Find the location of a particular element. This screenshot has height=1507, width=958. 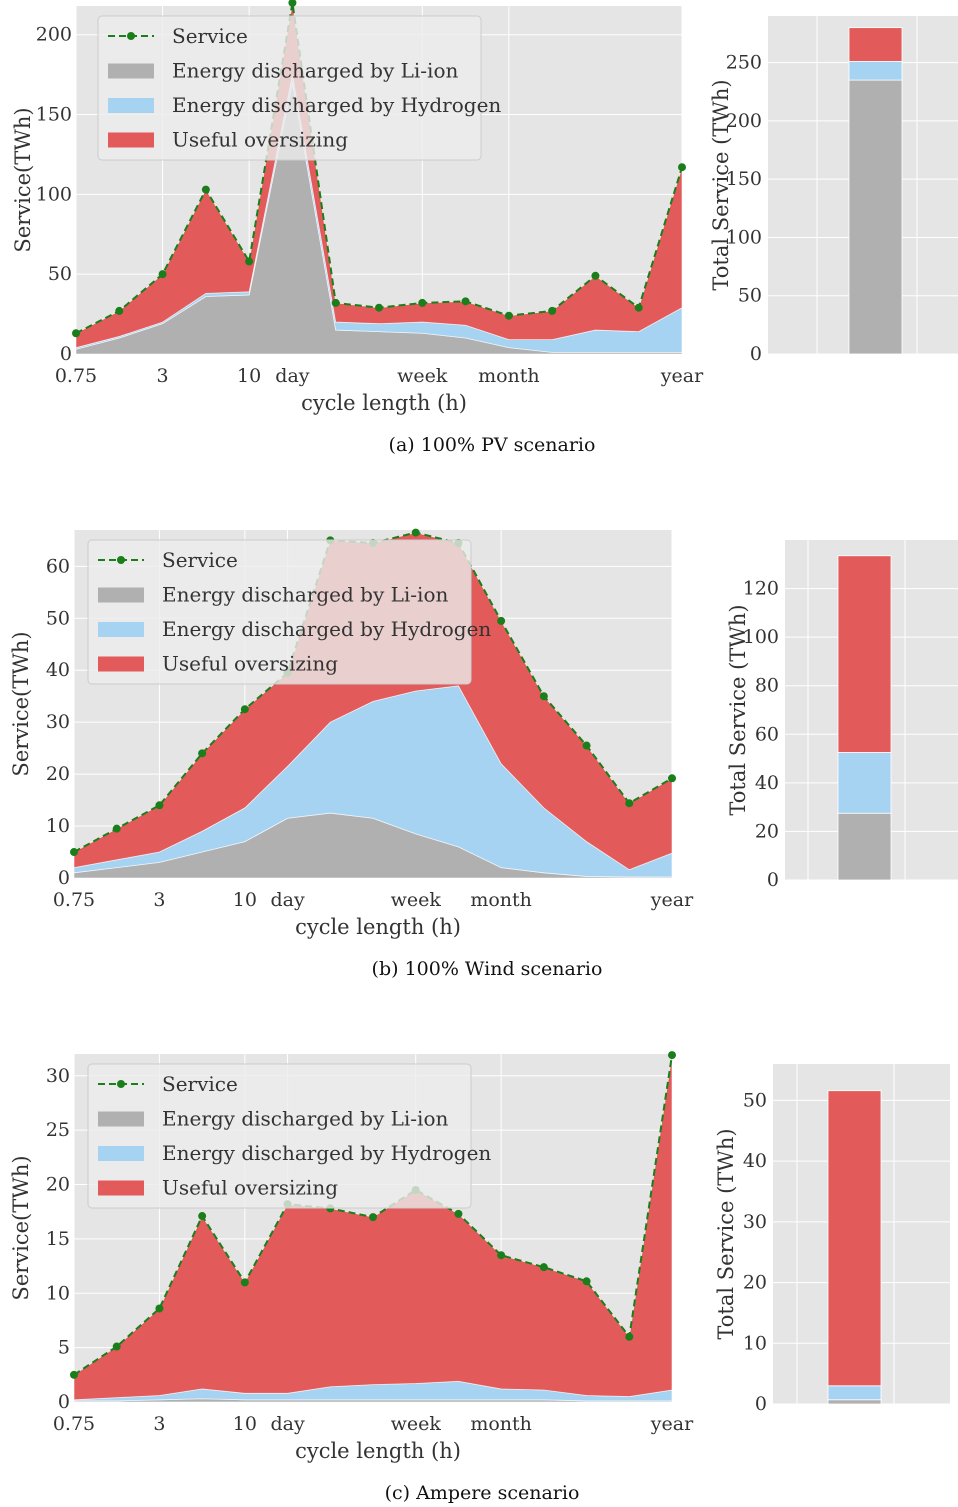

total-y-tick-label: 120 is located at coordinates (761, 589).